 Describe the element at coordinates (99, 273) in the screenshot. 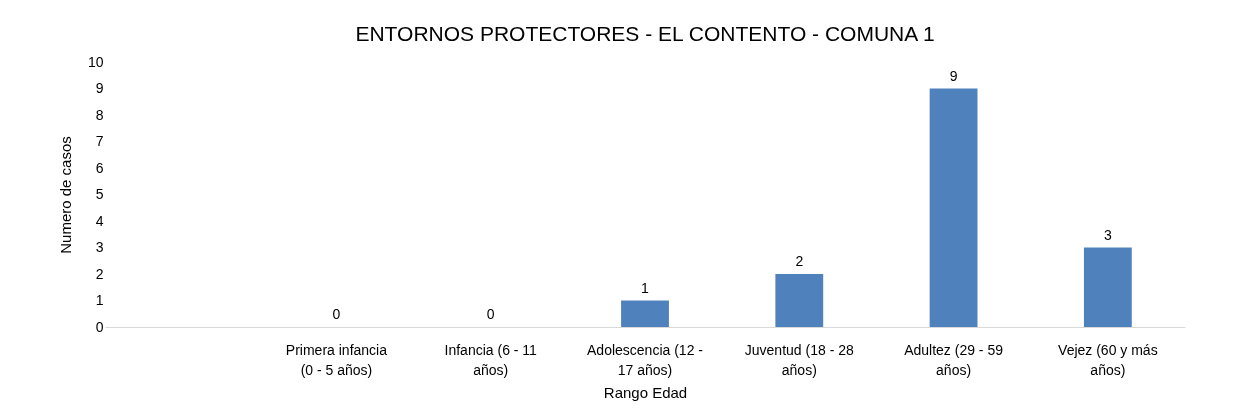

I see `y-tick-label: 2` at that location.